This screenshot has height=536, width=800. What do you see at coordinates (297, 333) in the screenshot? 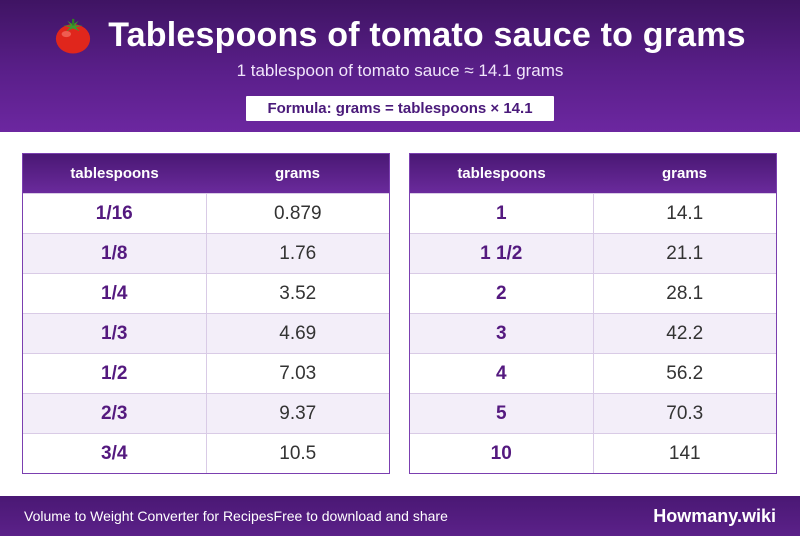
I see `grams-cell: 4.69` at bounding box center [297, 333].